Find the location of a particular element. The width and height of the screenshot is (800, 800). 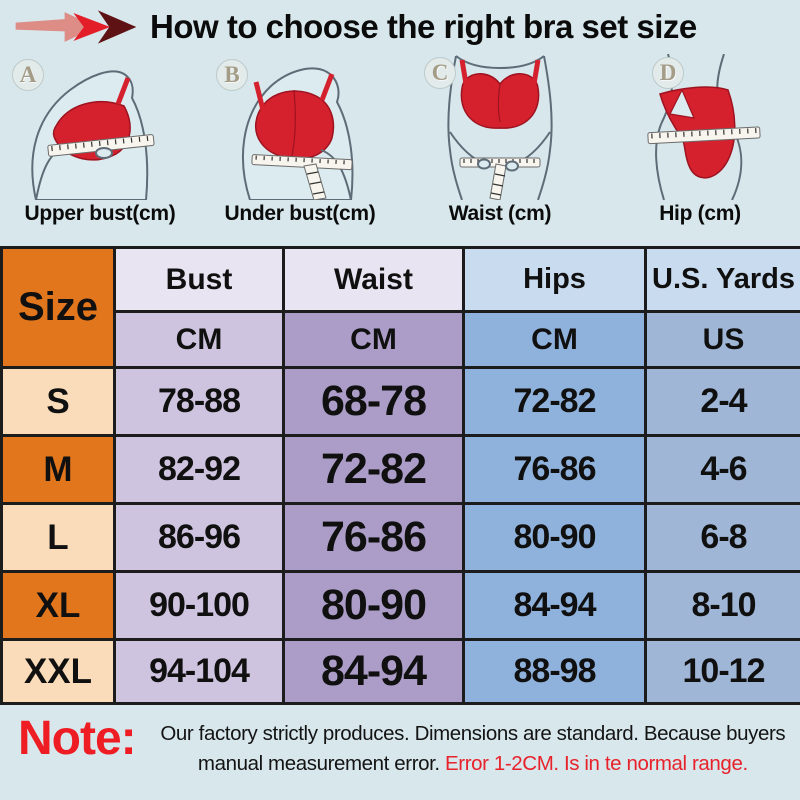

label-upper-bust: Upper bust(cm) is located at coordinates (100, 213).